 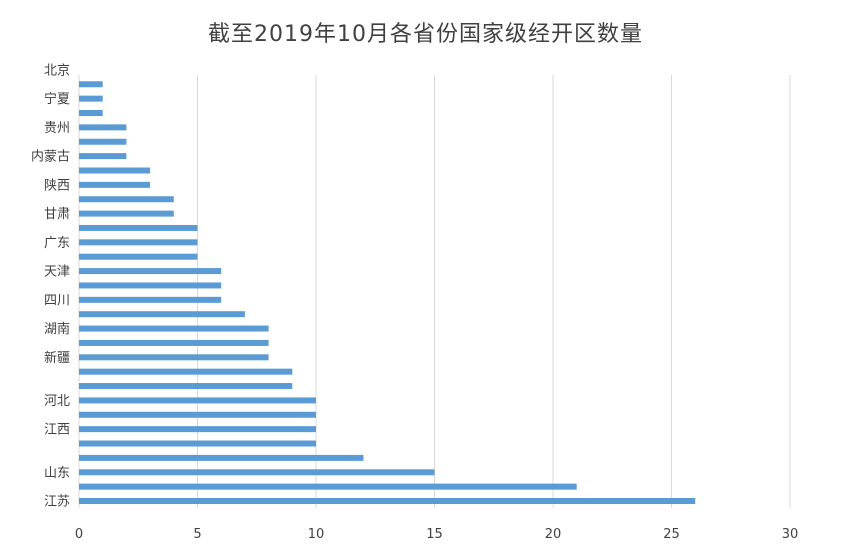 I want to click on category-label: 四川, so click(x=57, y=300).